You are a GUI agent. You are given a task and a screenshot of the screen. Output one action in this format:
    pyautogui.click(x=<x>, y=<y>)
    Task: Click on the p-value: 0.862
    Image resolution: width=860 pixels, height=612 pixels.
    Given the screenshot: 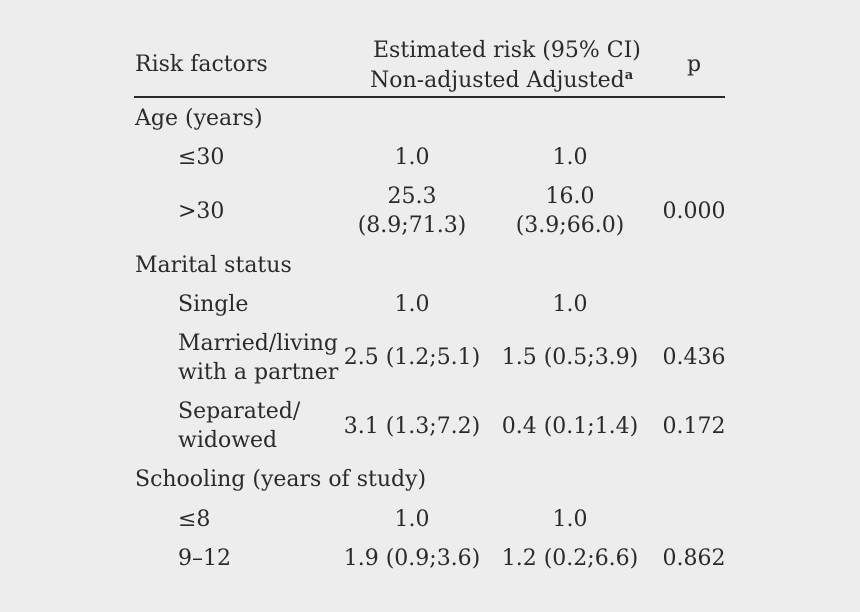 What is the action you would take?
    pyautogui.click(x=694, y=558)
    